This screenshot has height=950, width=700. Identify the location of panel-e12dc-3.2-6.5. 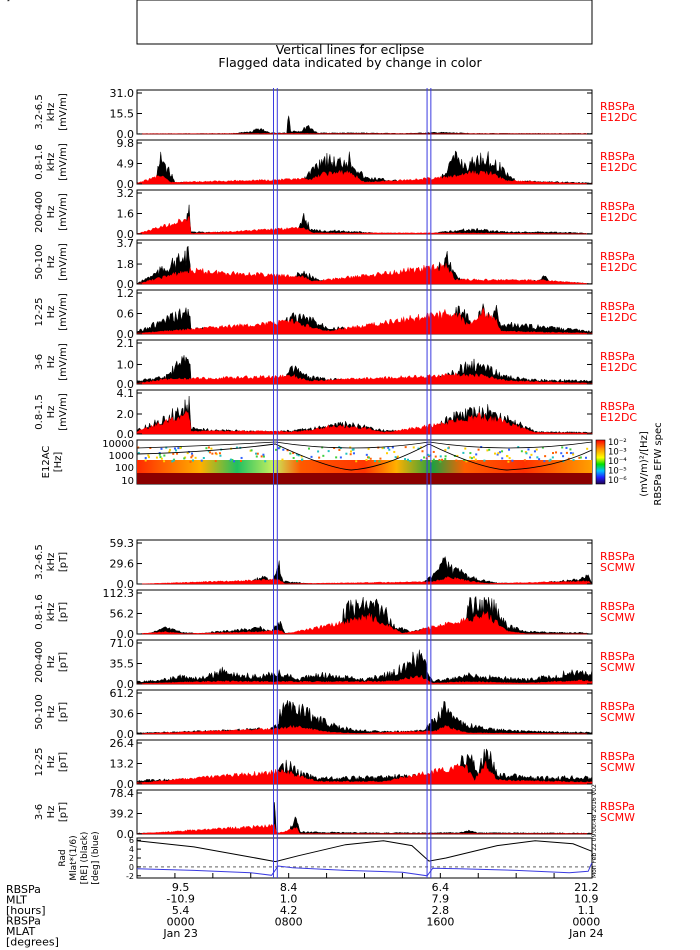
(364, 112).